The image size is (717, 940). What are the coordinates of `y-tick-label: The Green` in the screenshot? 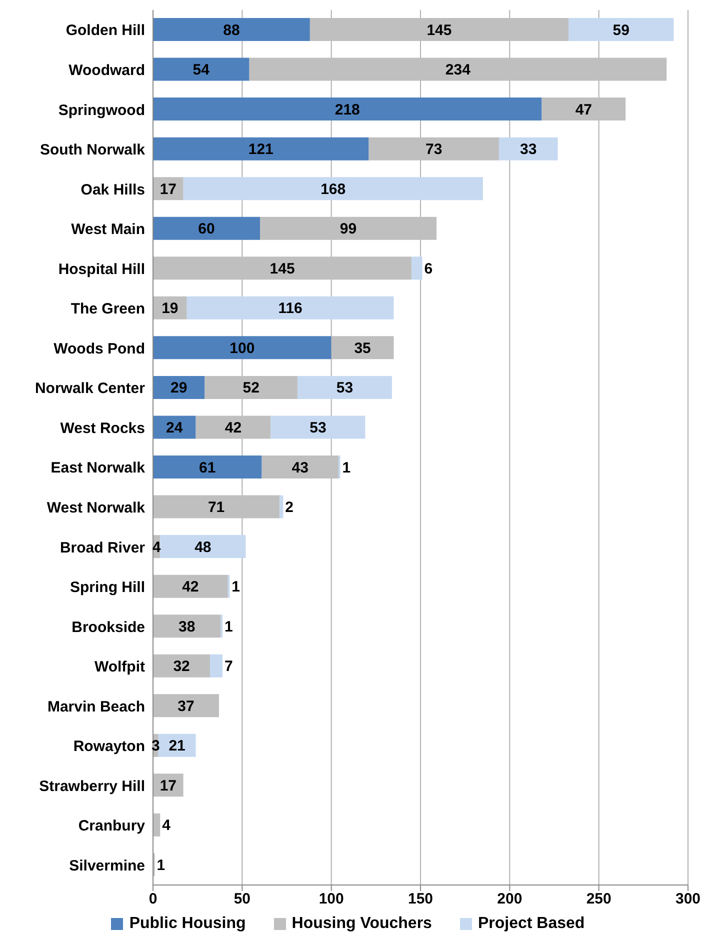 It's located at (107, 309).